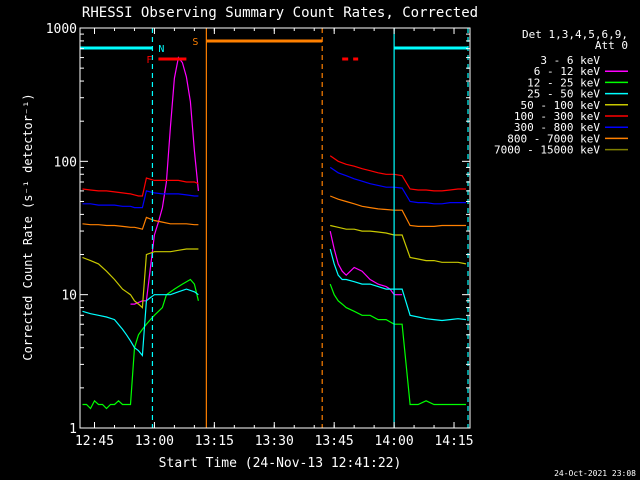 The image size is (640, 480). Describe the element at coordinates (557, 116) in the screenshot. I see `legend-label-5: 100 - 300 keV` at that location.